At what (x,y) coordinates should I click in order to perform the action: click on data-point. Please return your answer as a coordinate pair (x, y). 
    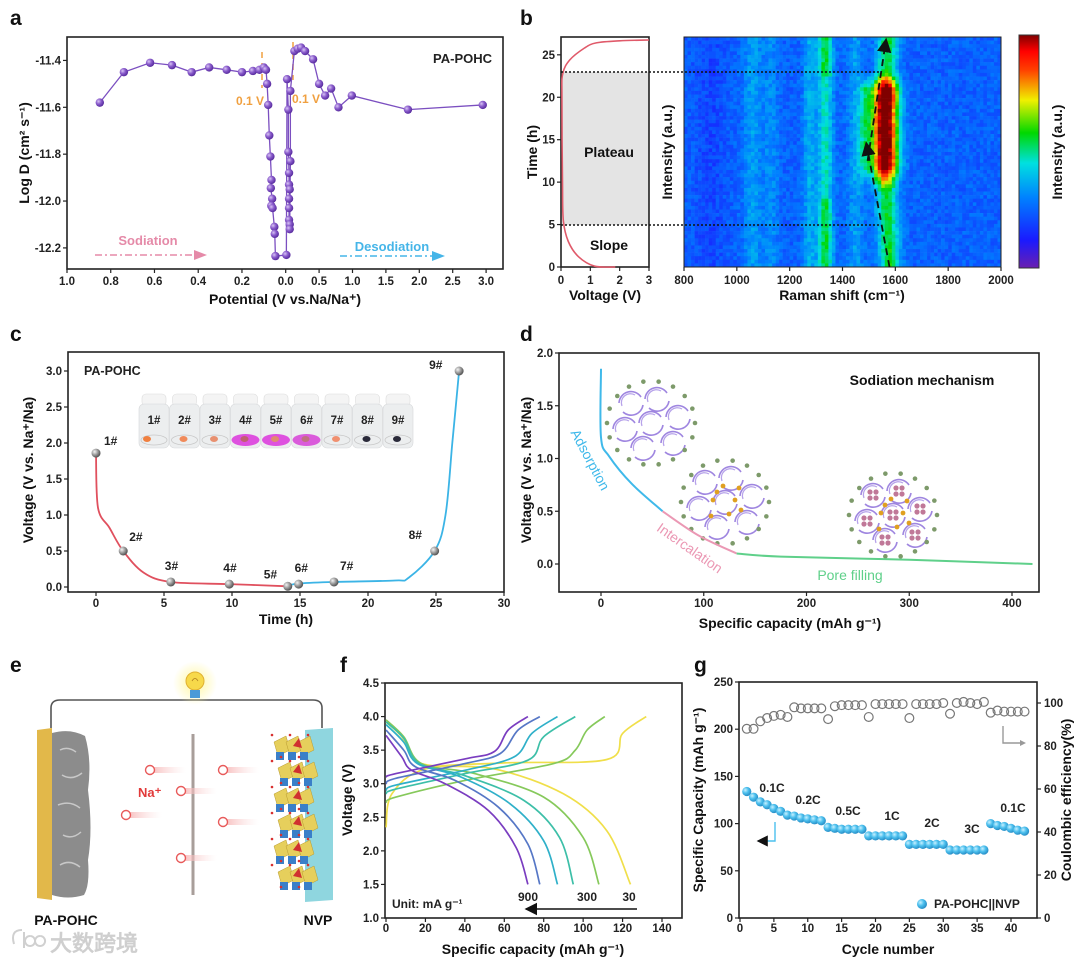
    Looking at the image, I should click on (274, 227).